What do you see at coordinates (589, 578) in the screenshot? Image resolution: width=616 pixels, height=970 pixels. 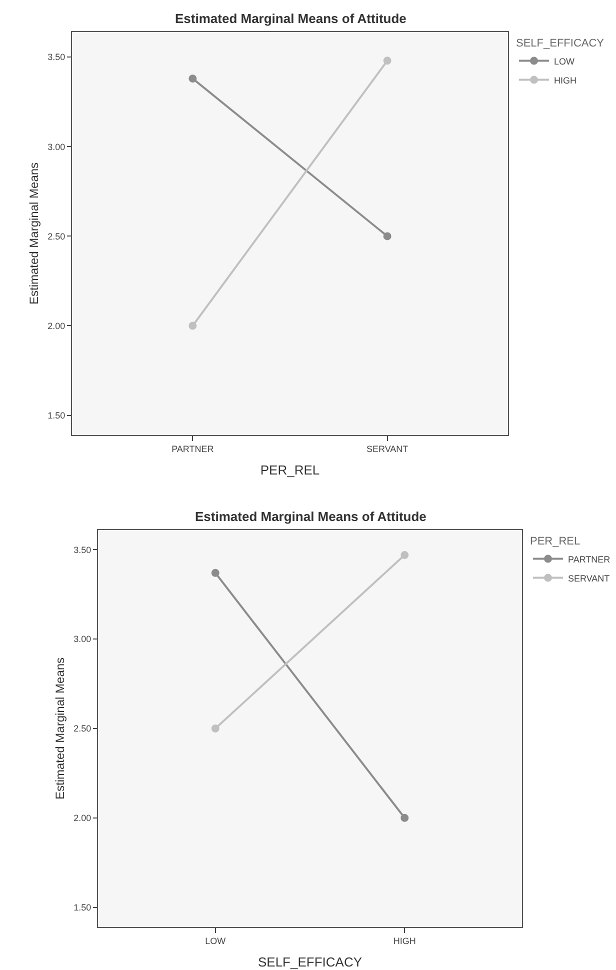 I see `legend-label: SERVANT` at bounding box center [589, 578].